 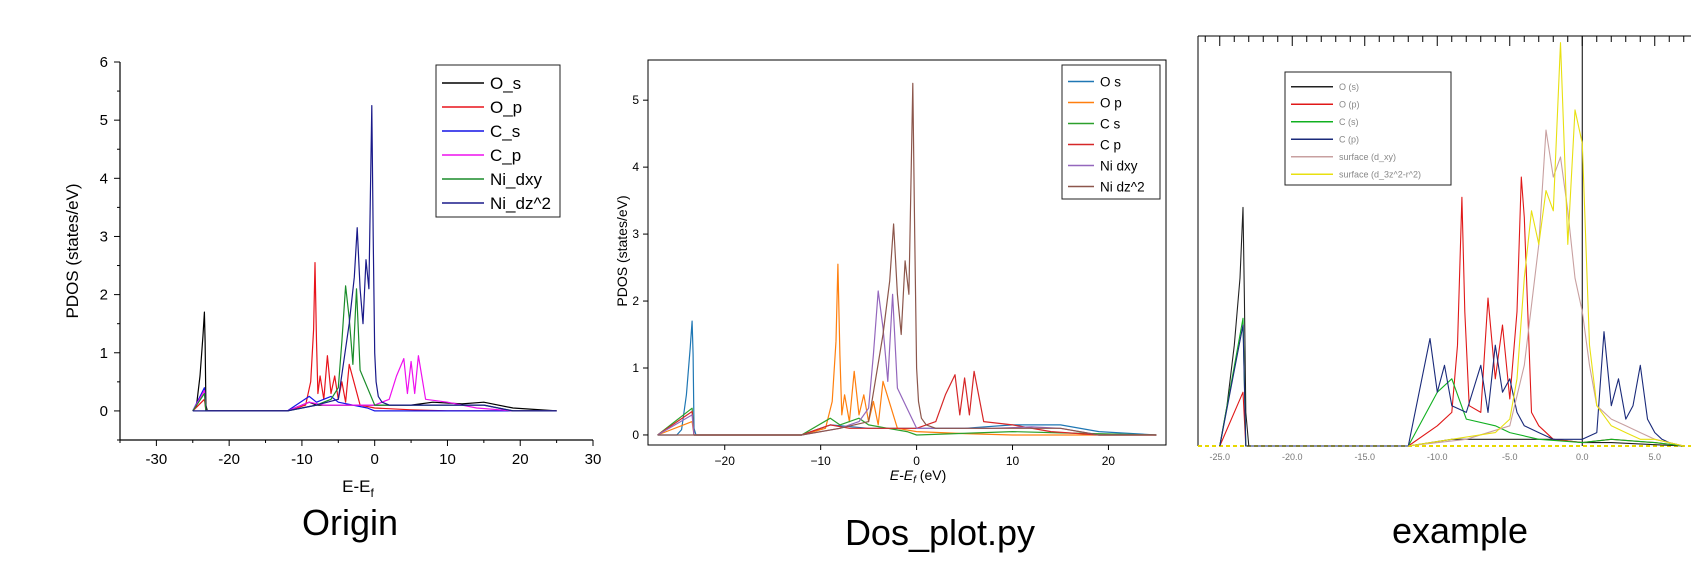 I want to click on origin-y-tick-label-4: 4, so click(x=104, y=178).